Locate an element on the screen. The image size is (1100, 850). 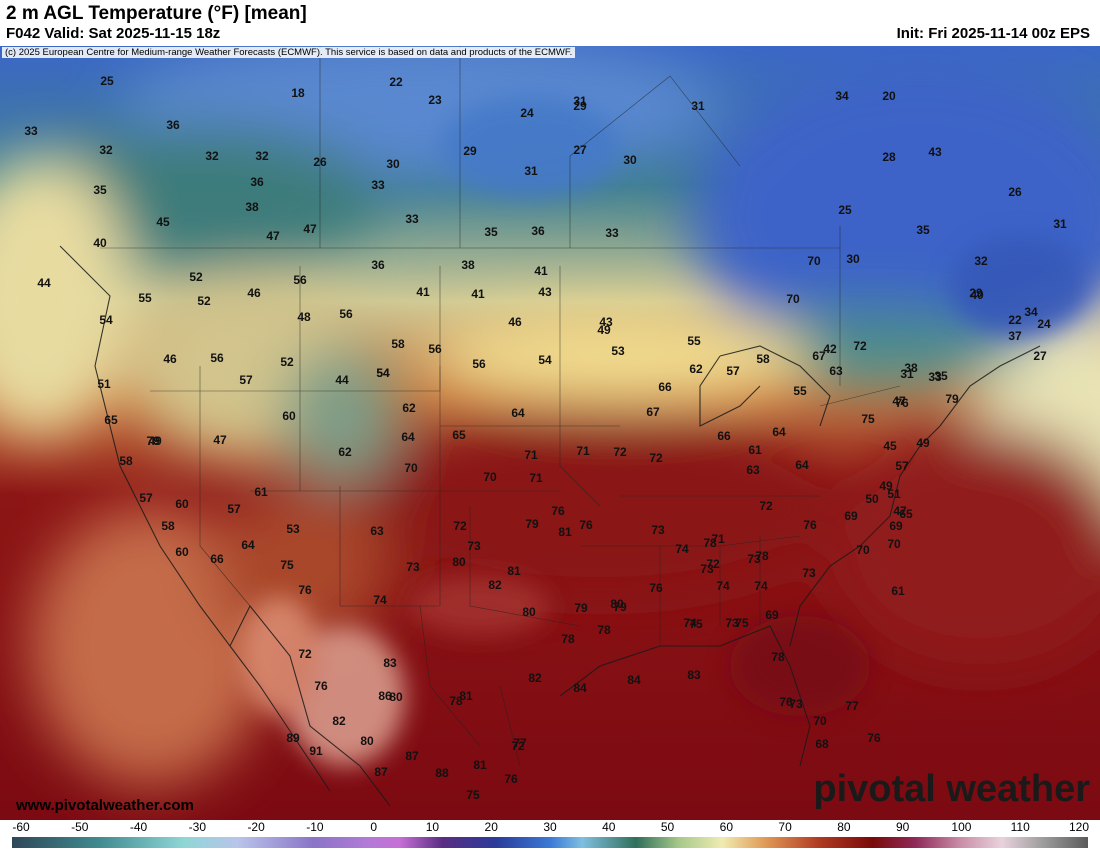
temperature-value: 63 is located at coordinates (377, 531).